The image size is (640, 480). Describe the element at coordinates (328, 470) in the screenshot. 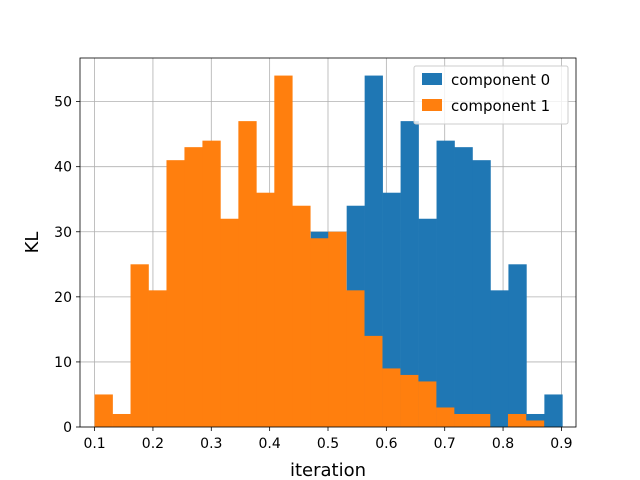

I see `x-axis-label: iteration` at that location.